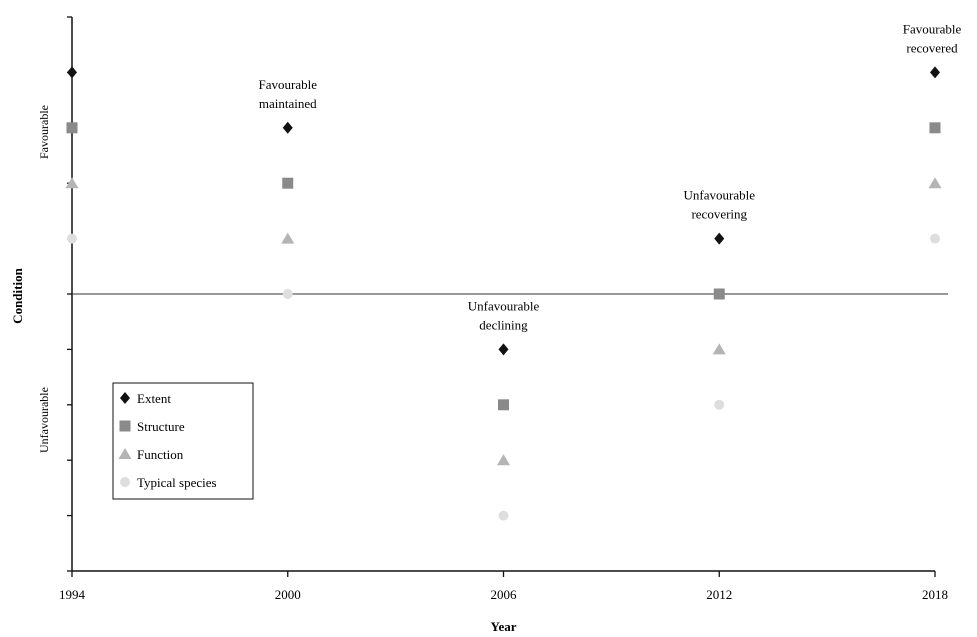 The width and height of the screenshot is (977, 637). What do you see at coordinates (503, 586) in the screenshot?
I see `x-ticks: 1994 2000 2006 2012 2018` at bounding box center [503, 586].